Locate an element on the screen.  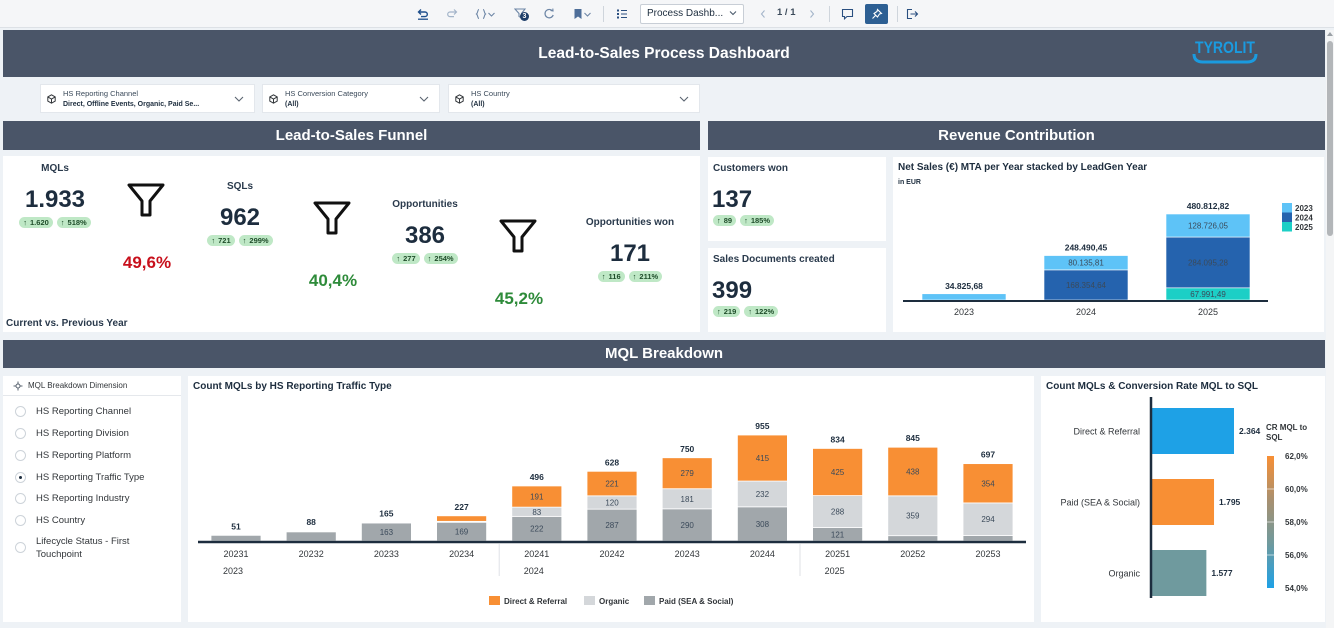
mql-segment-label: 232 is located at coordinates (763, 494).